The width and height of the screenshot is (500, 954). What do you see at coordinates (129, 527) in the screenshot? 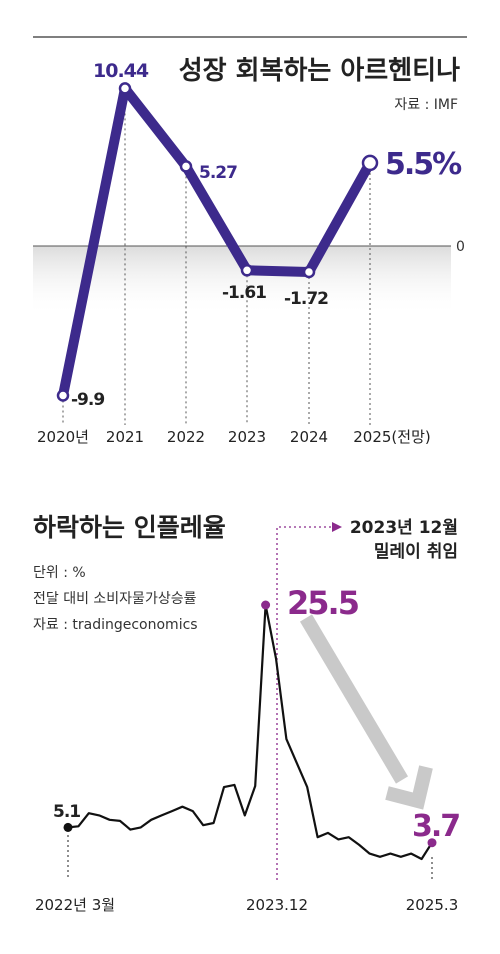
I see `inflation-title: 하락하는 인플레율` at bounding box center [129, 527].